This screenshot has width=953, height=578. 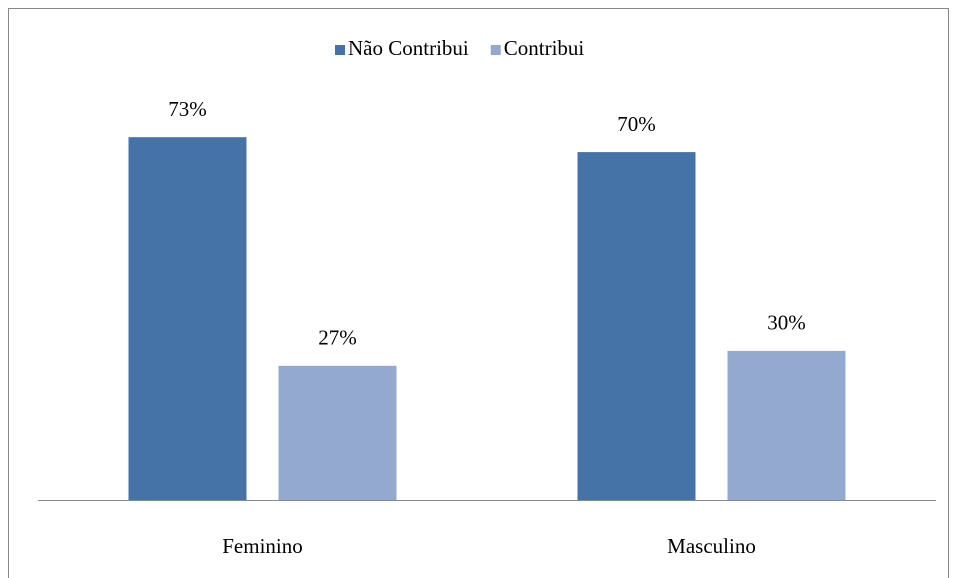 What do you see at coordinates (636, 124) in the screenshot?
I see `data-label: 70%` at bounding box center [636, 124].